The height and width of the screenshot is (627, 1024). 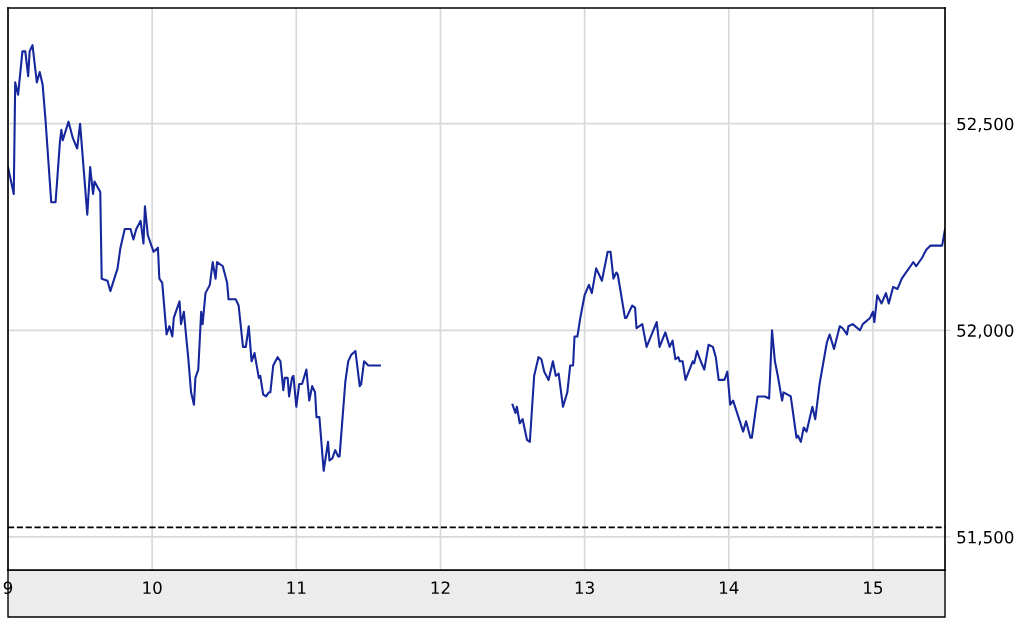 I want to click on x-tick-label: 13, so click(x=584, y=588).